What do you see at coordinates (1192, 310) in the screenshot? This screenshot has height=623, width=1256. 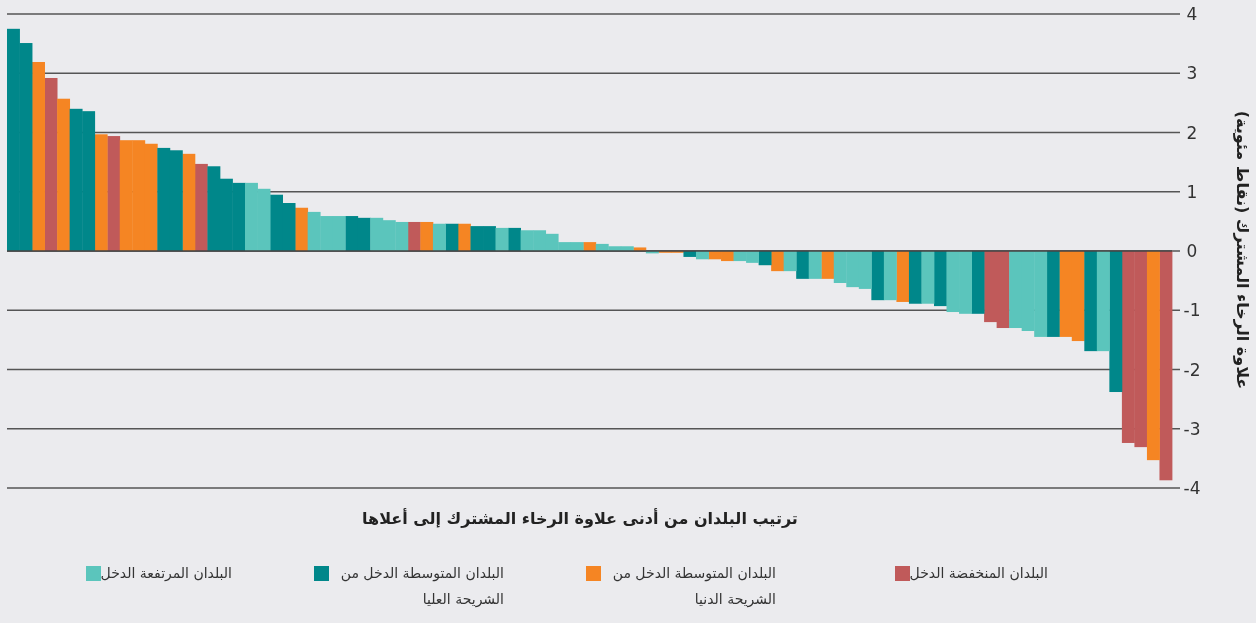 I see `y-tick-label: -1` at bounding box center [1192, 310].